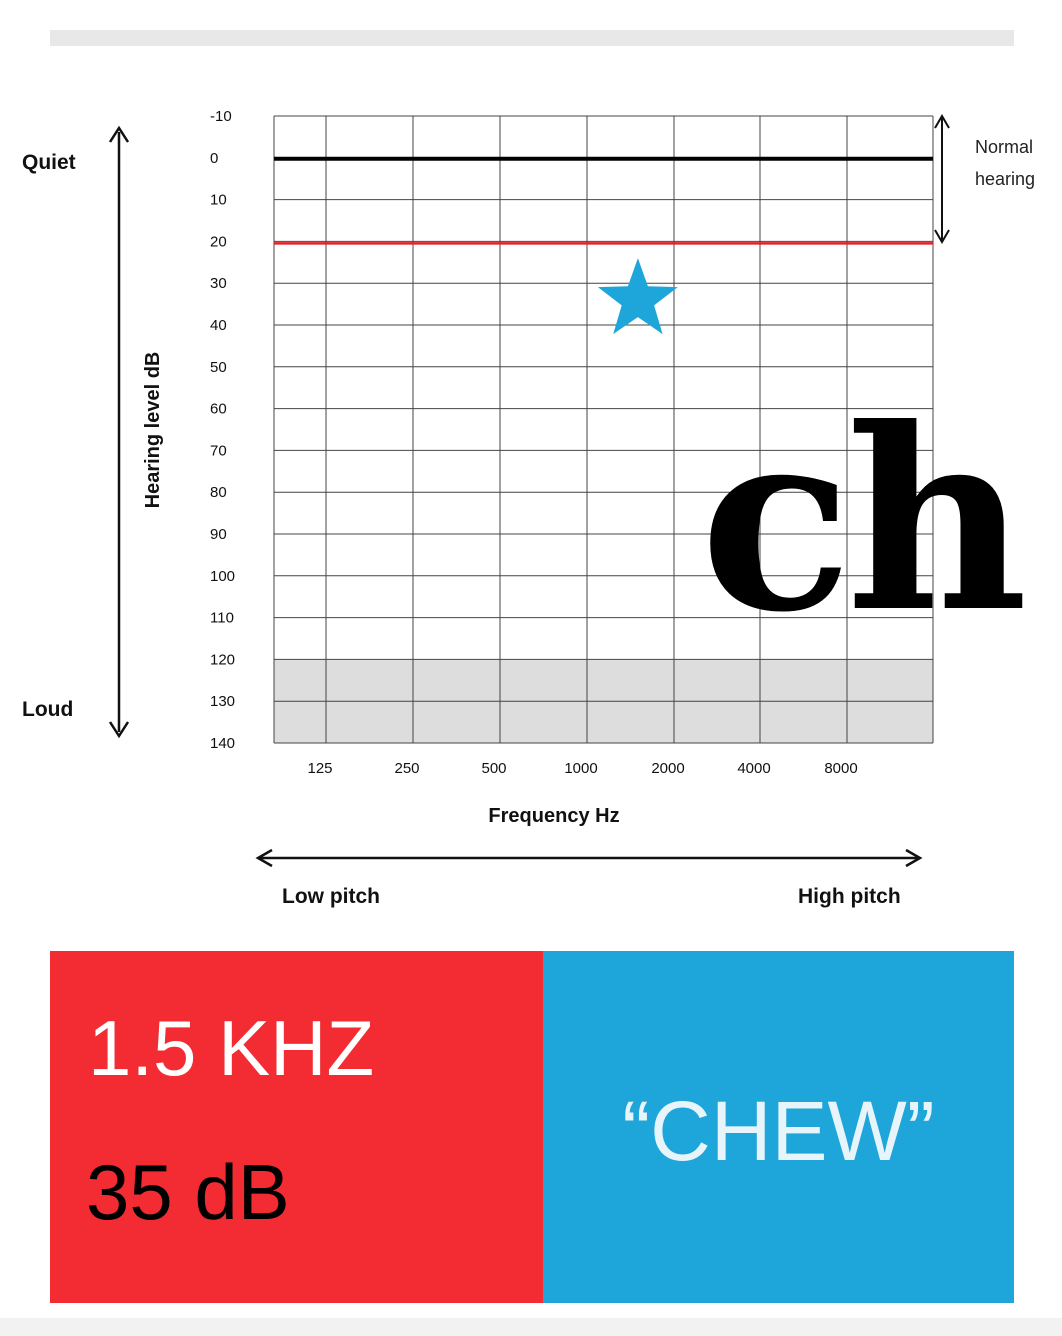  Describe the element at coordinates (553, 816) in the screenshot. I see `x-axis-label: Frequency Hz` at that location.